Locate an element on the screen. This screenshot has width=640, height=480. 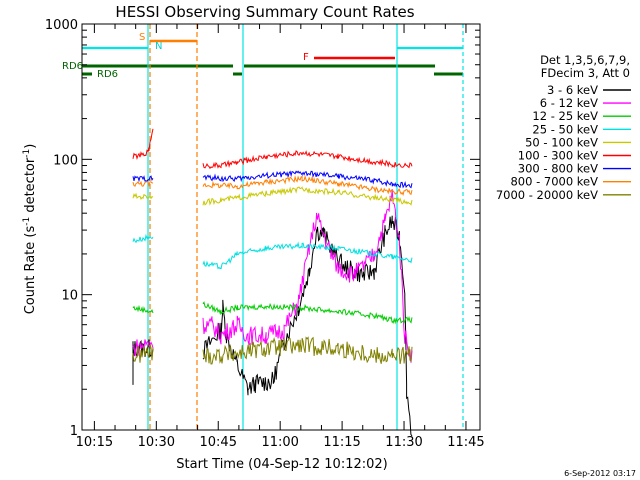
legend-header-2: FDecim 3, Att 0 is located at coordinates (585, 73).